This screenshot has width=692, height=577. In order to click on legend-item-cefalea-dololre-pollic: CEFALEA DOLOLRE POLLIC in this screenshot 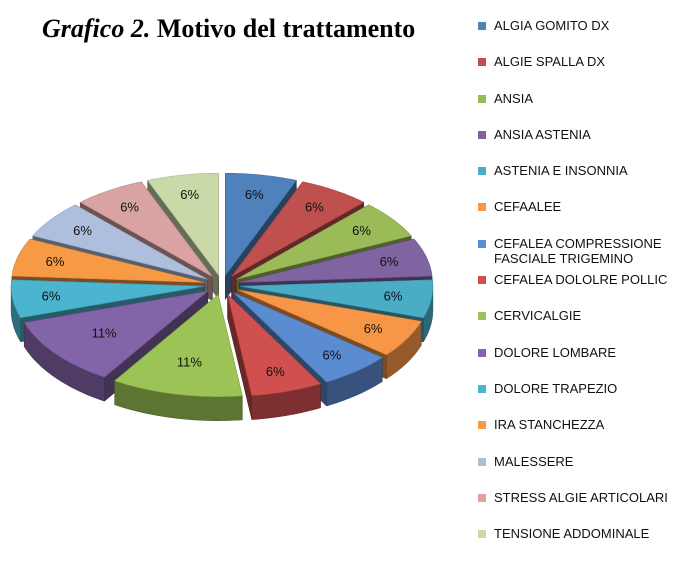, I will do `click(583, 290)`.